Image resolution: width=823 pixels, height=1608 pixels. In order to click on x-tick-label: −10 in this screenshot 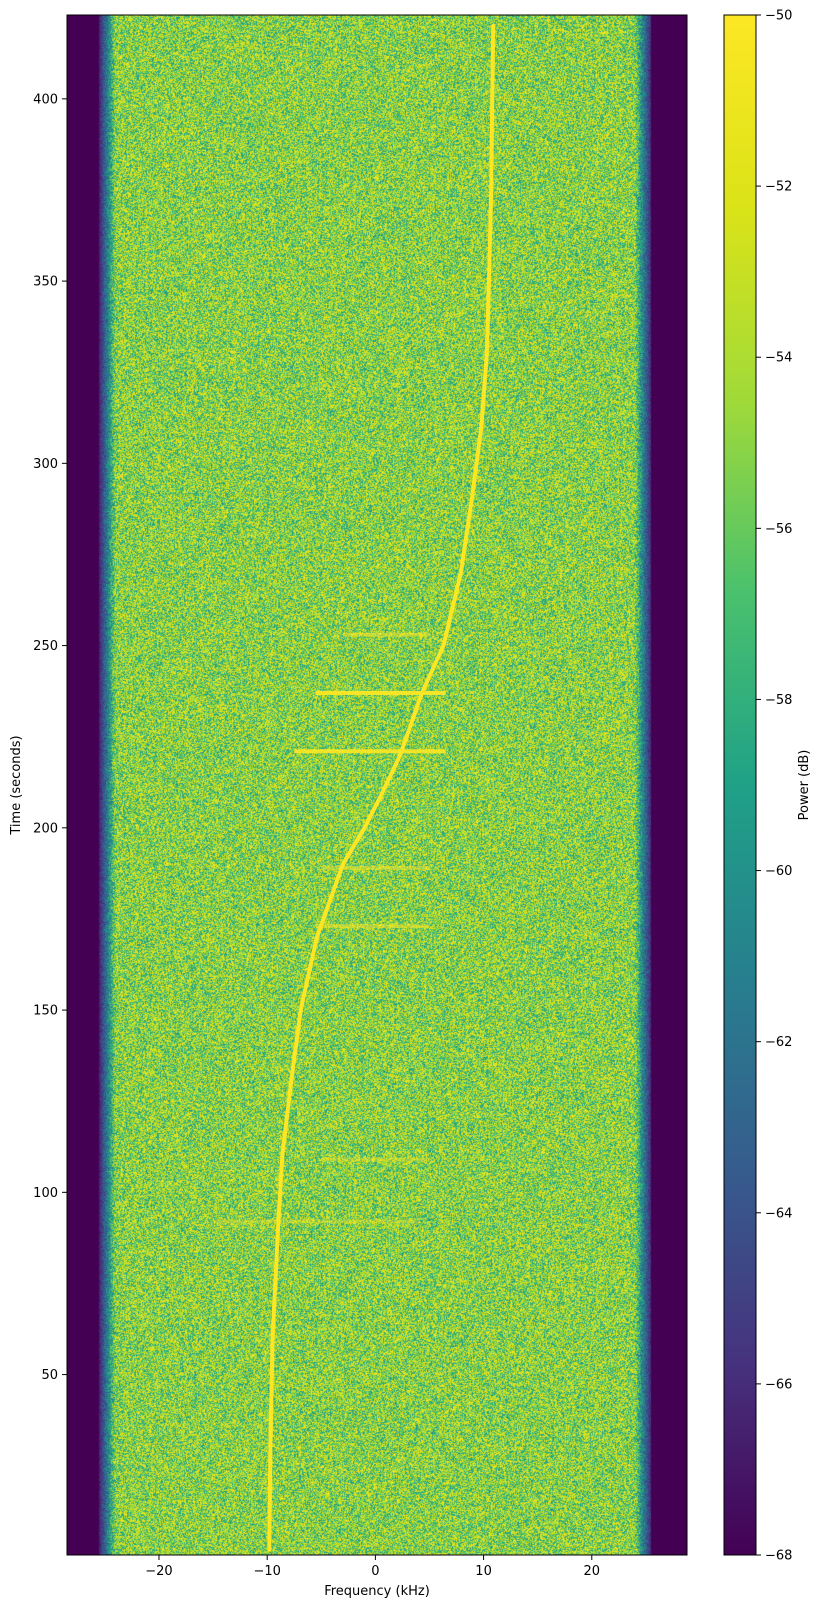, I will do `click(266, 1571)`.